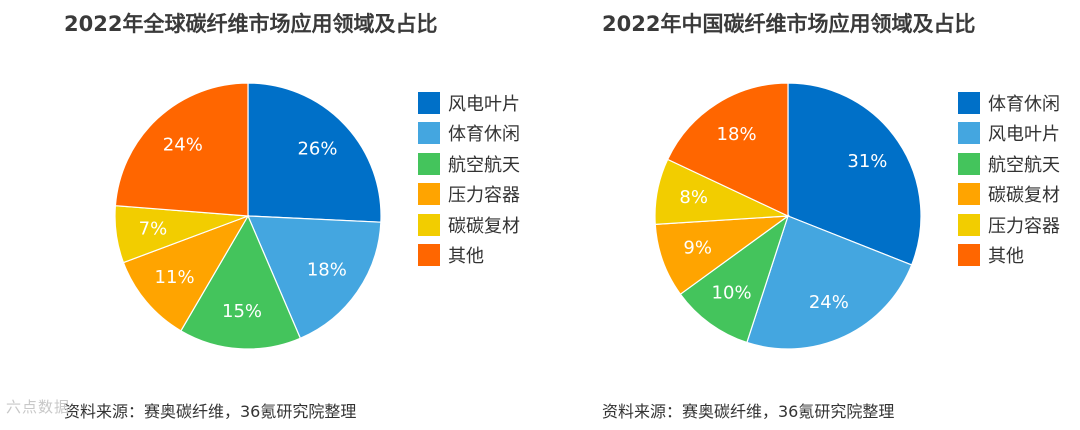  What do you see at coordinates (153, 228) in the screenshot?
I see `slice-percent-label: 7%` at bounding box center [153, 228].